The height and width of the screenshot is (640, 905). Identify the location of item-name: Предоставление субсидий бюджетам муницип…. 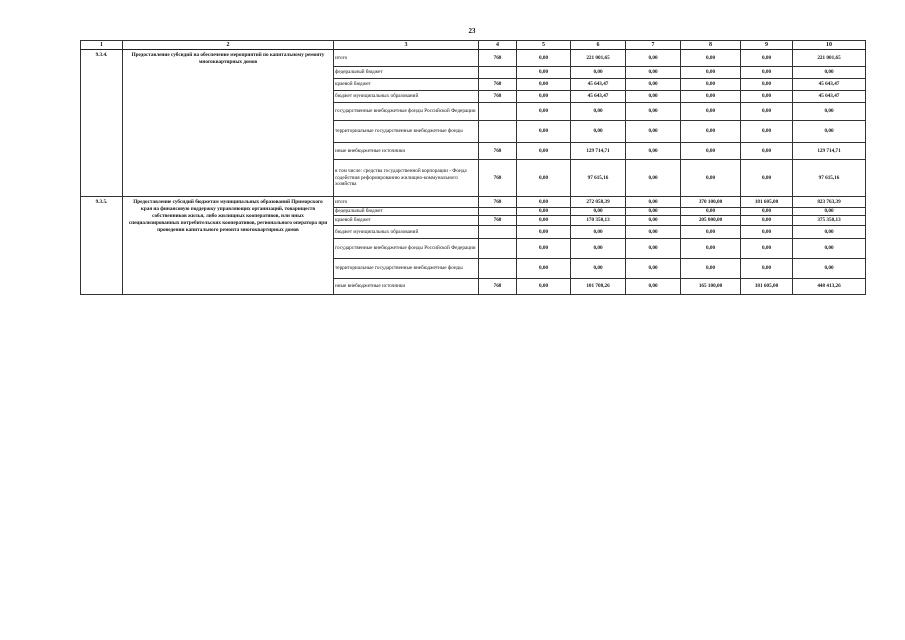
(228, 245).